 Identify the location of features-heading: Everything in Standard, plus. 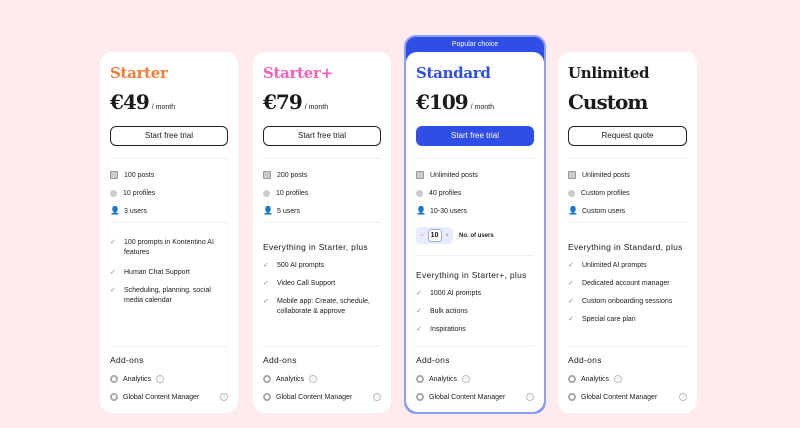
(625, 247).